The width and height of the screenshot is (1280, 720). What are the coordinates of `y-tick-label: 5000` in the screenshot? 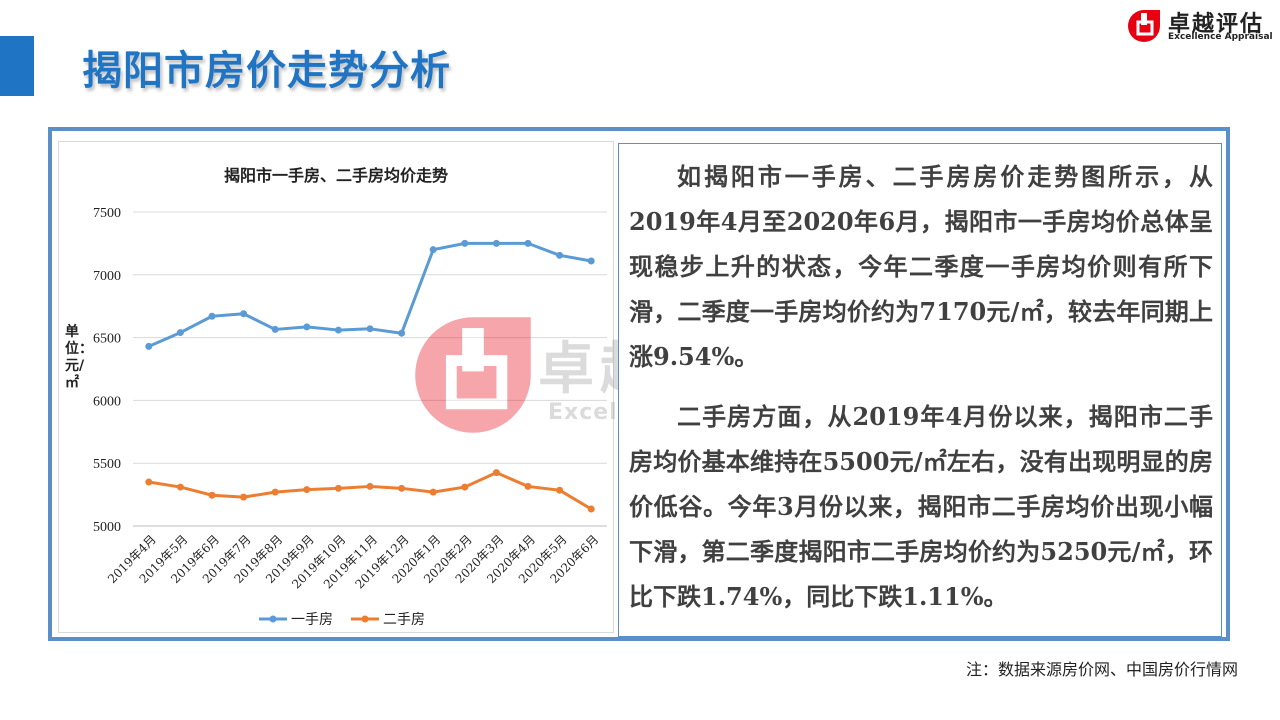 It's located at (107, 527).